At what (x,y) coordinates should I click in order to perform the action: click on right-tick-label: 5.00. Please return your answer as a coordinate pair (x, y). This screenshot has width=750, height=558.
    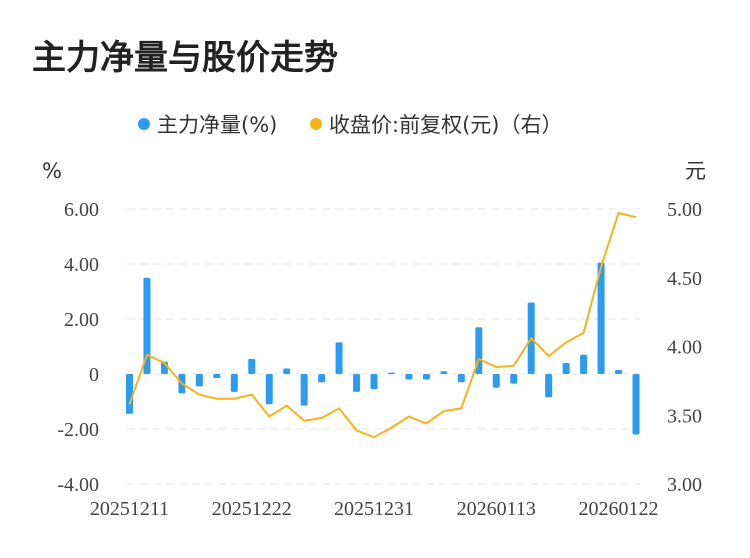
    Looking at the image, I should click on (684, 210).